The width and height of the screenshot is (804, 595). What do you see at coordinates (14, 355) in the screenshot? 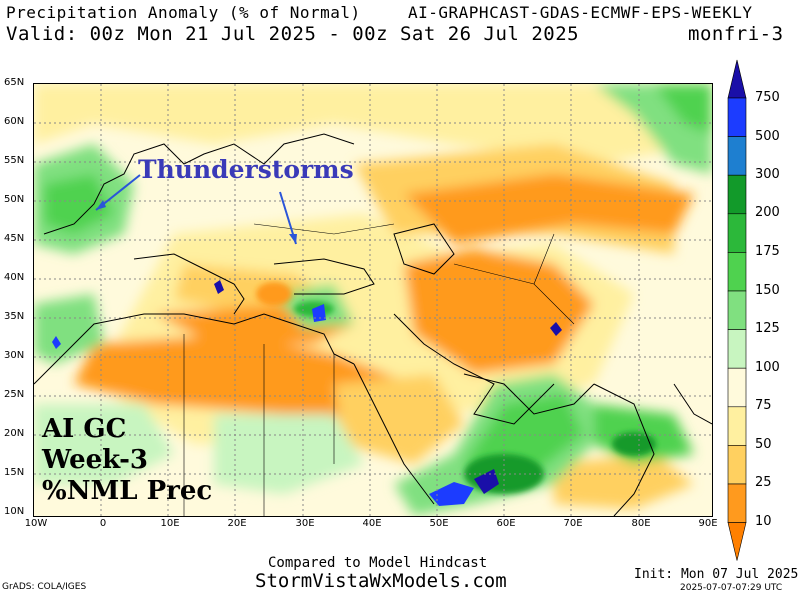
I see `lat-label: 30N` at bounding box center [14, 355].